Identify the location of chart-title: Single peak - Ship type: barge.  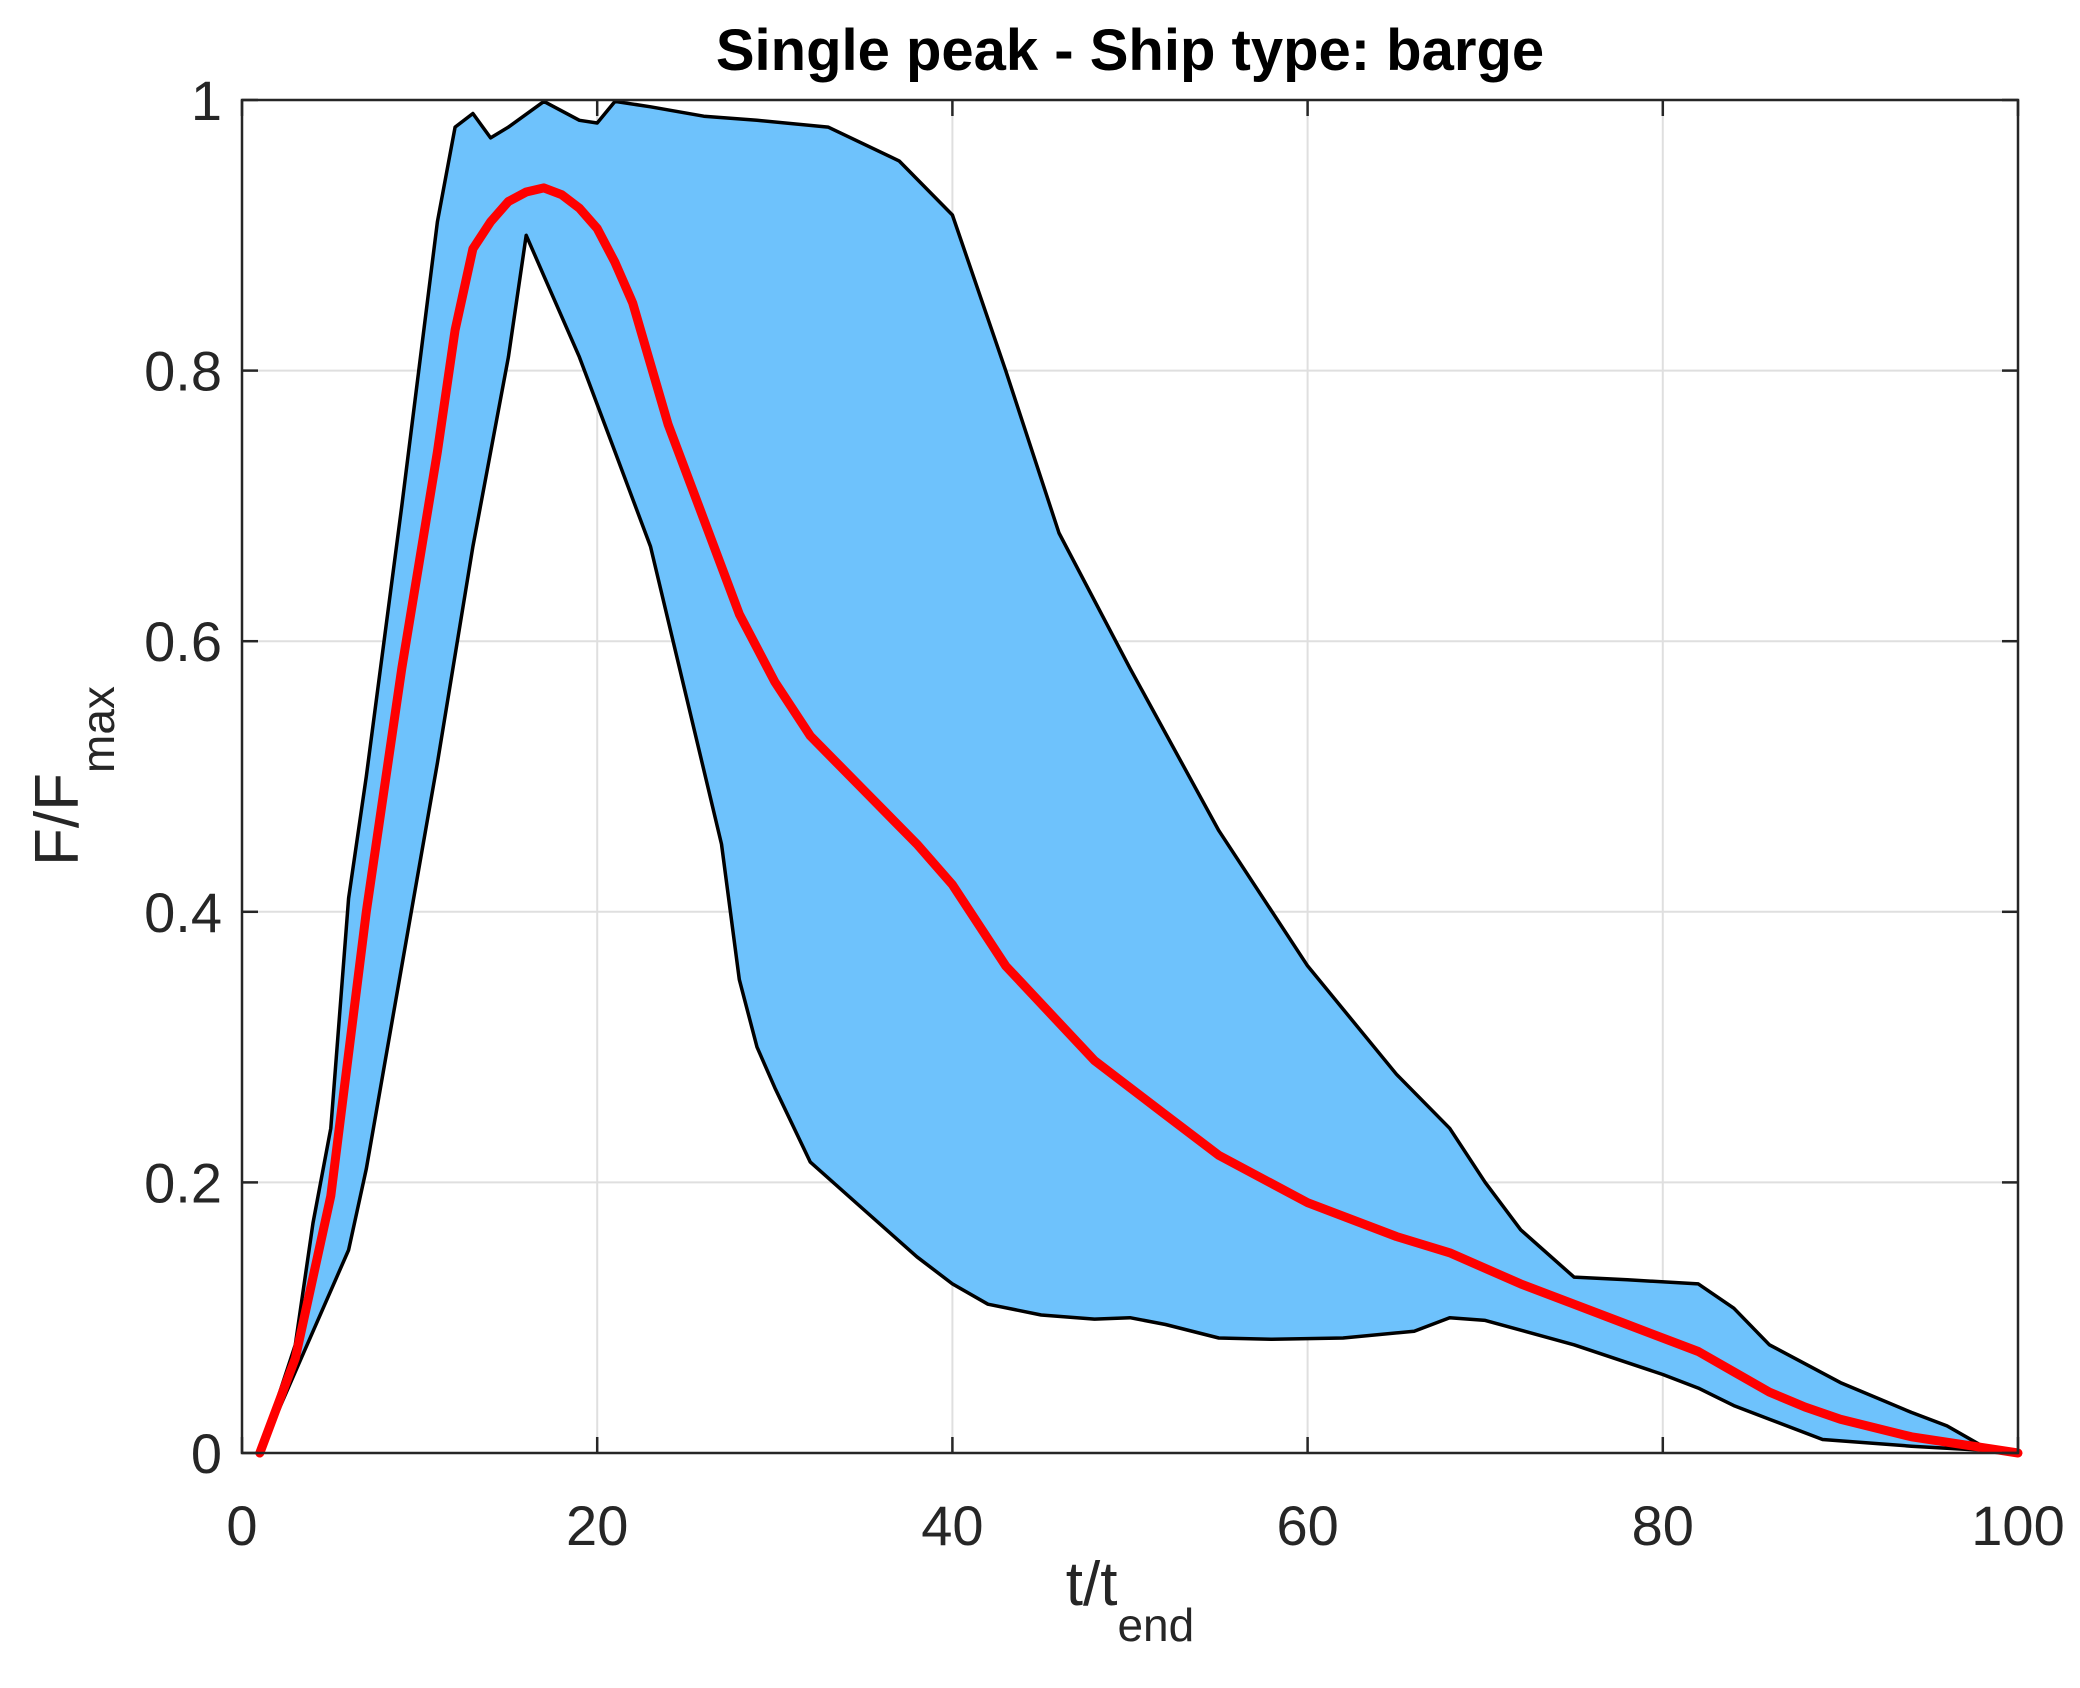
(1130, 50).